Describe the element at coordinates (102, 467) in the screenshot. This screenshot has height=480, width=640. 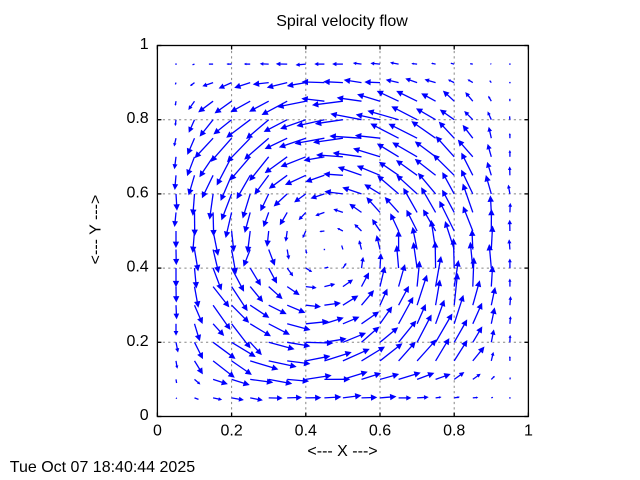
I see `svg-text: Tue Oct 07 18:40:44 2025` at that location.